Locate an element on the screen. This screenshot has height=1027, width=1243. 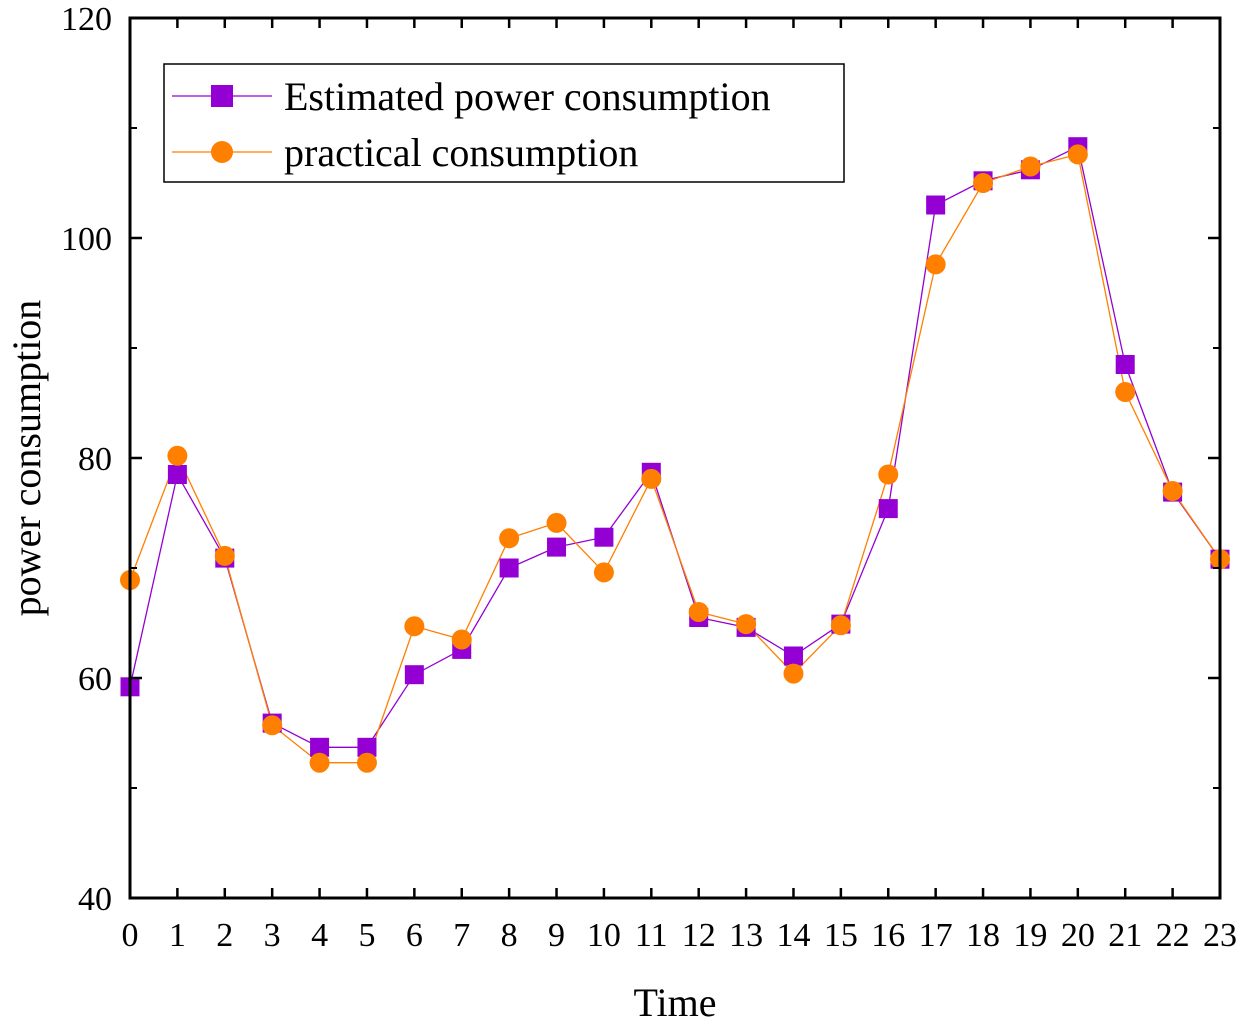
x-tick-label: 20 is located at coordinates (1078, 935).